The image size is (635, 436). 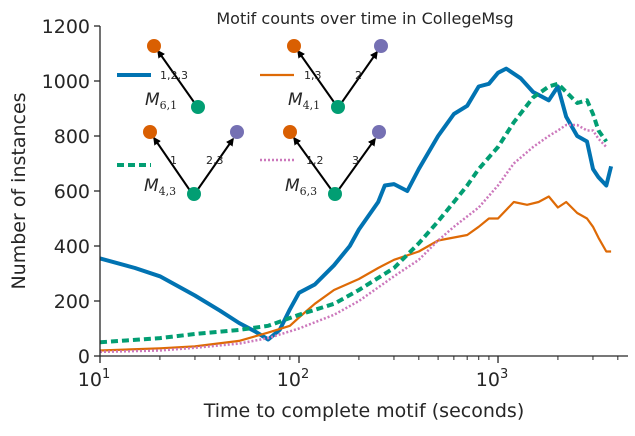 I want to click on edge-label: 1,3, so click(x=313, y=75).